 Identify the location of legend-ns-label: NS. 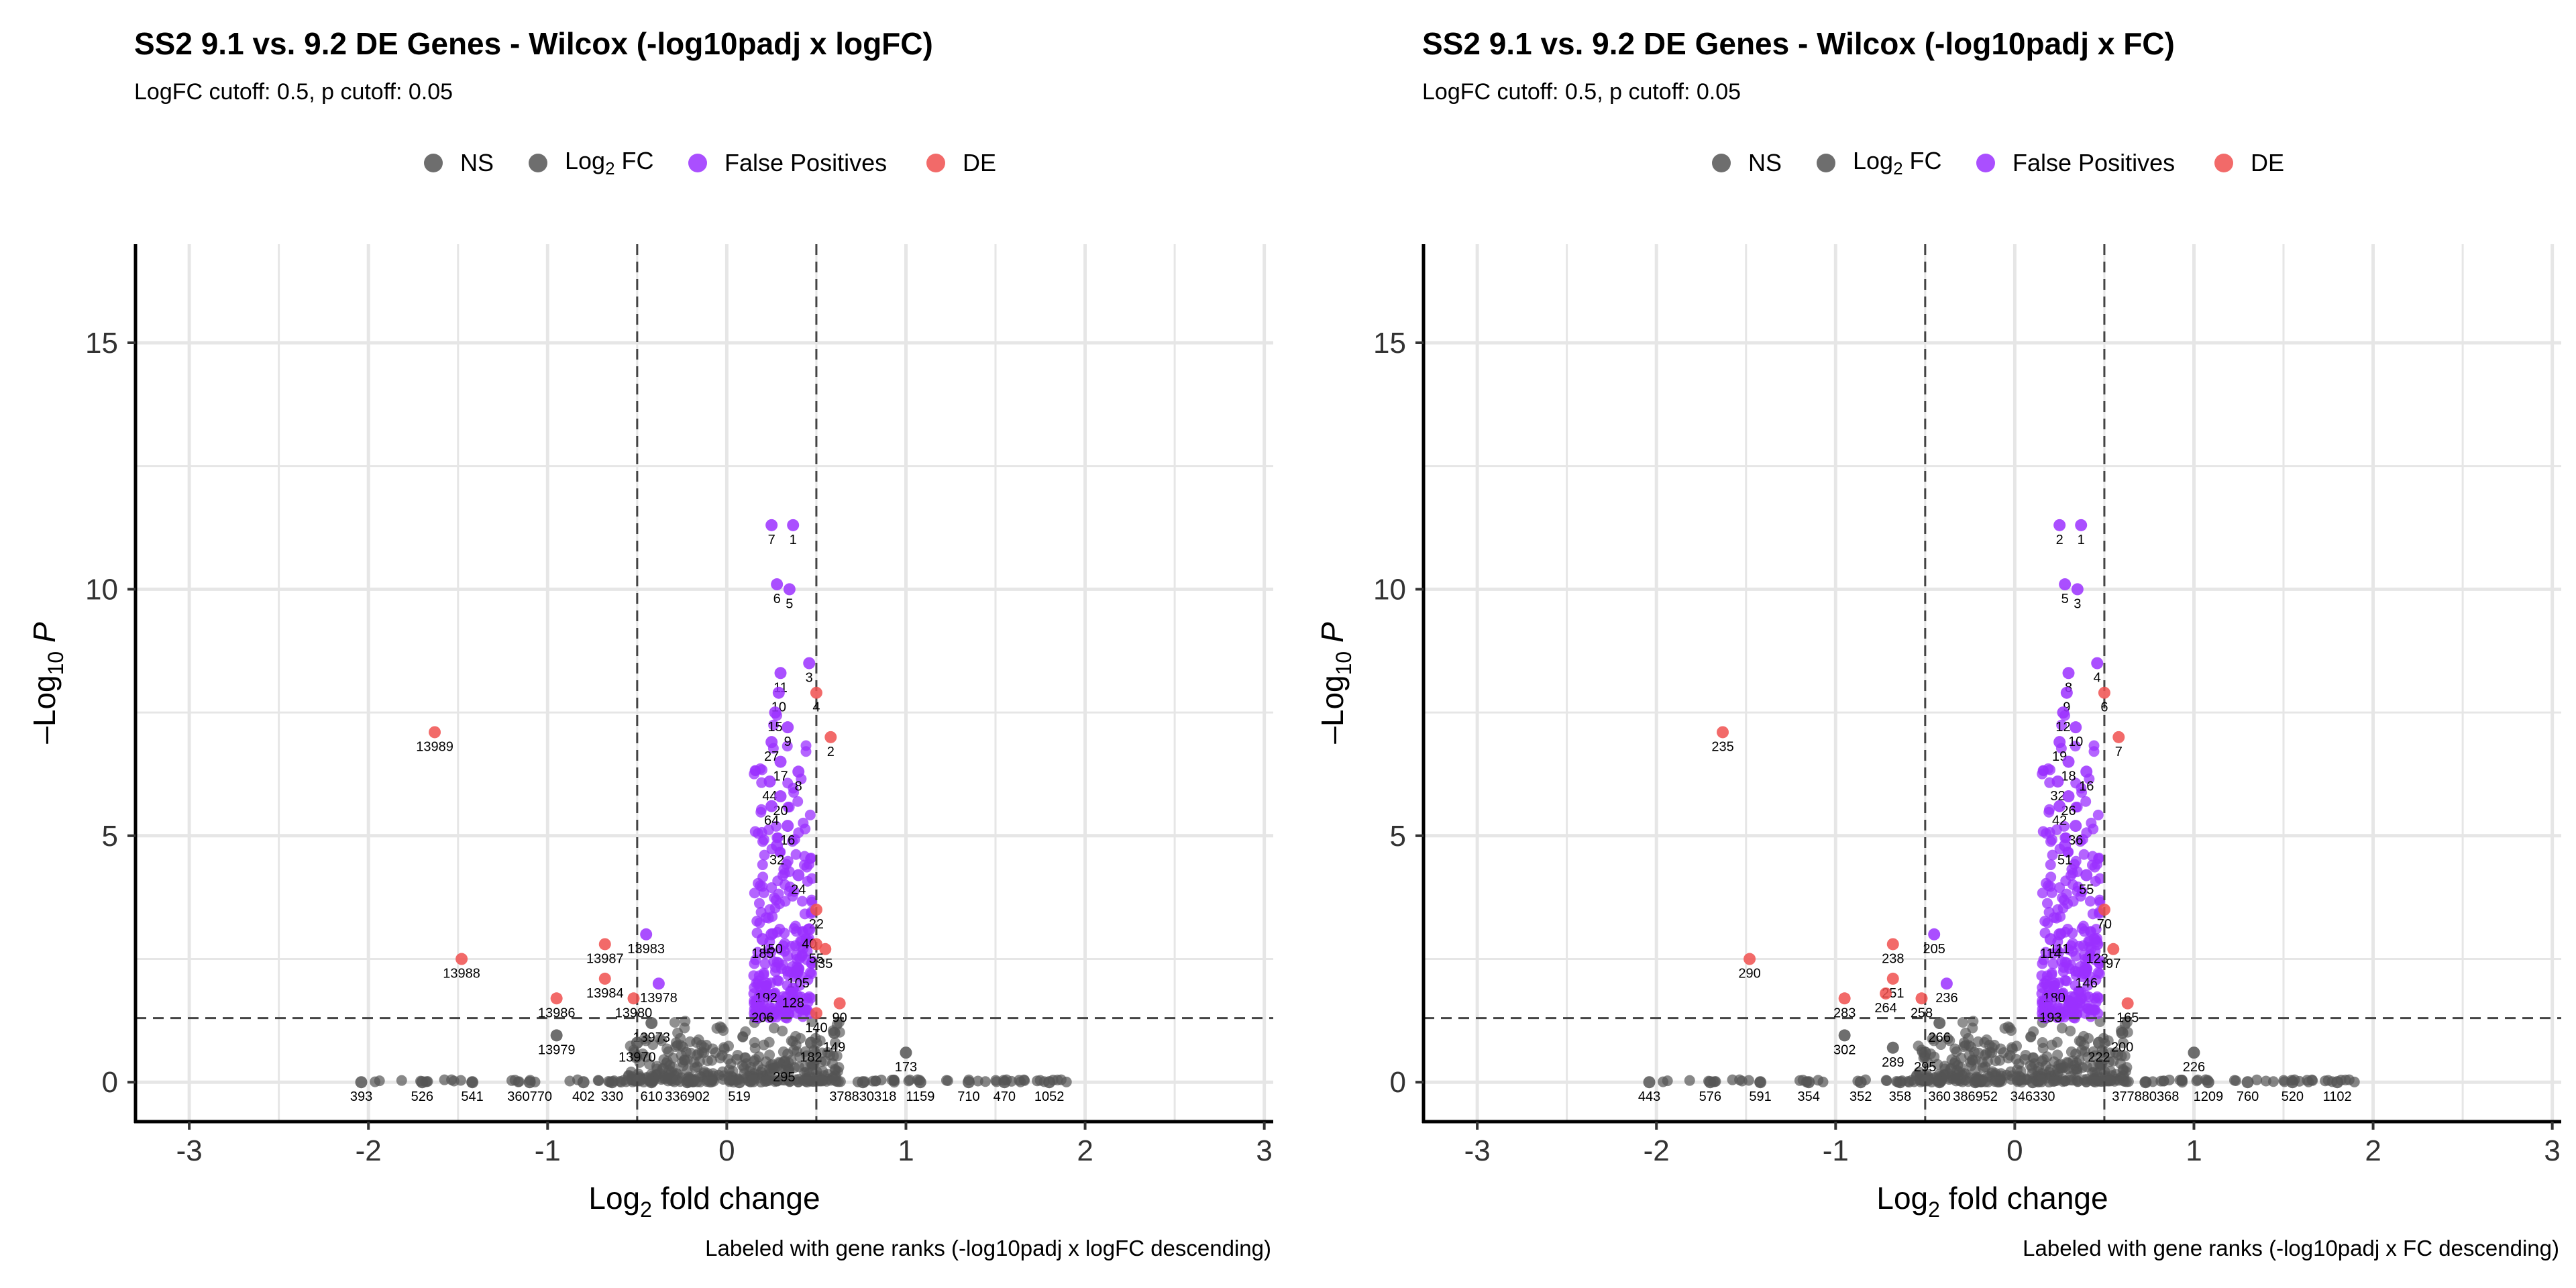
(477, 162).